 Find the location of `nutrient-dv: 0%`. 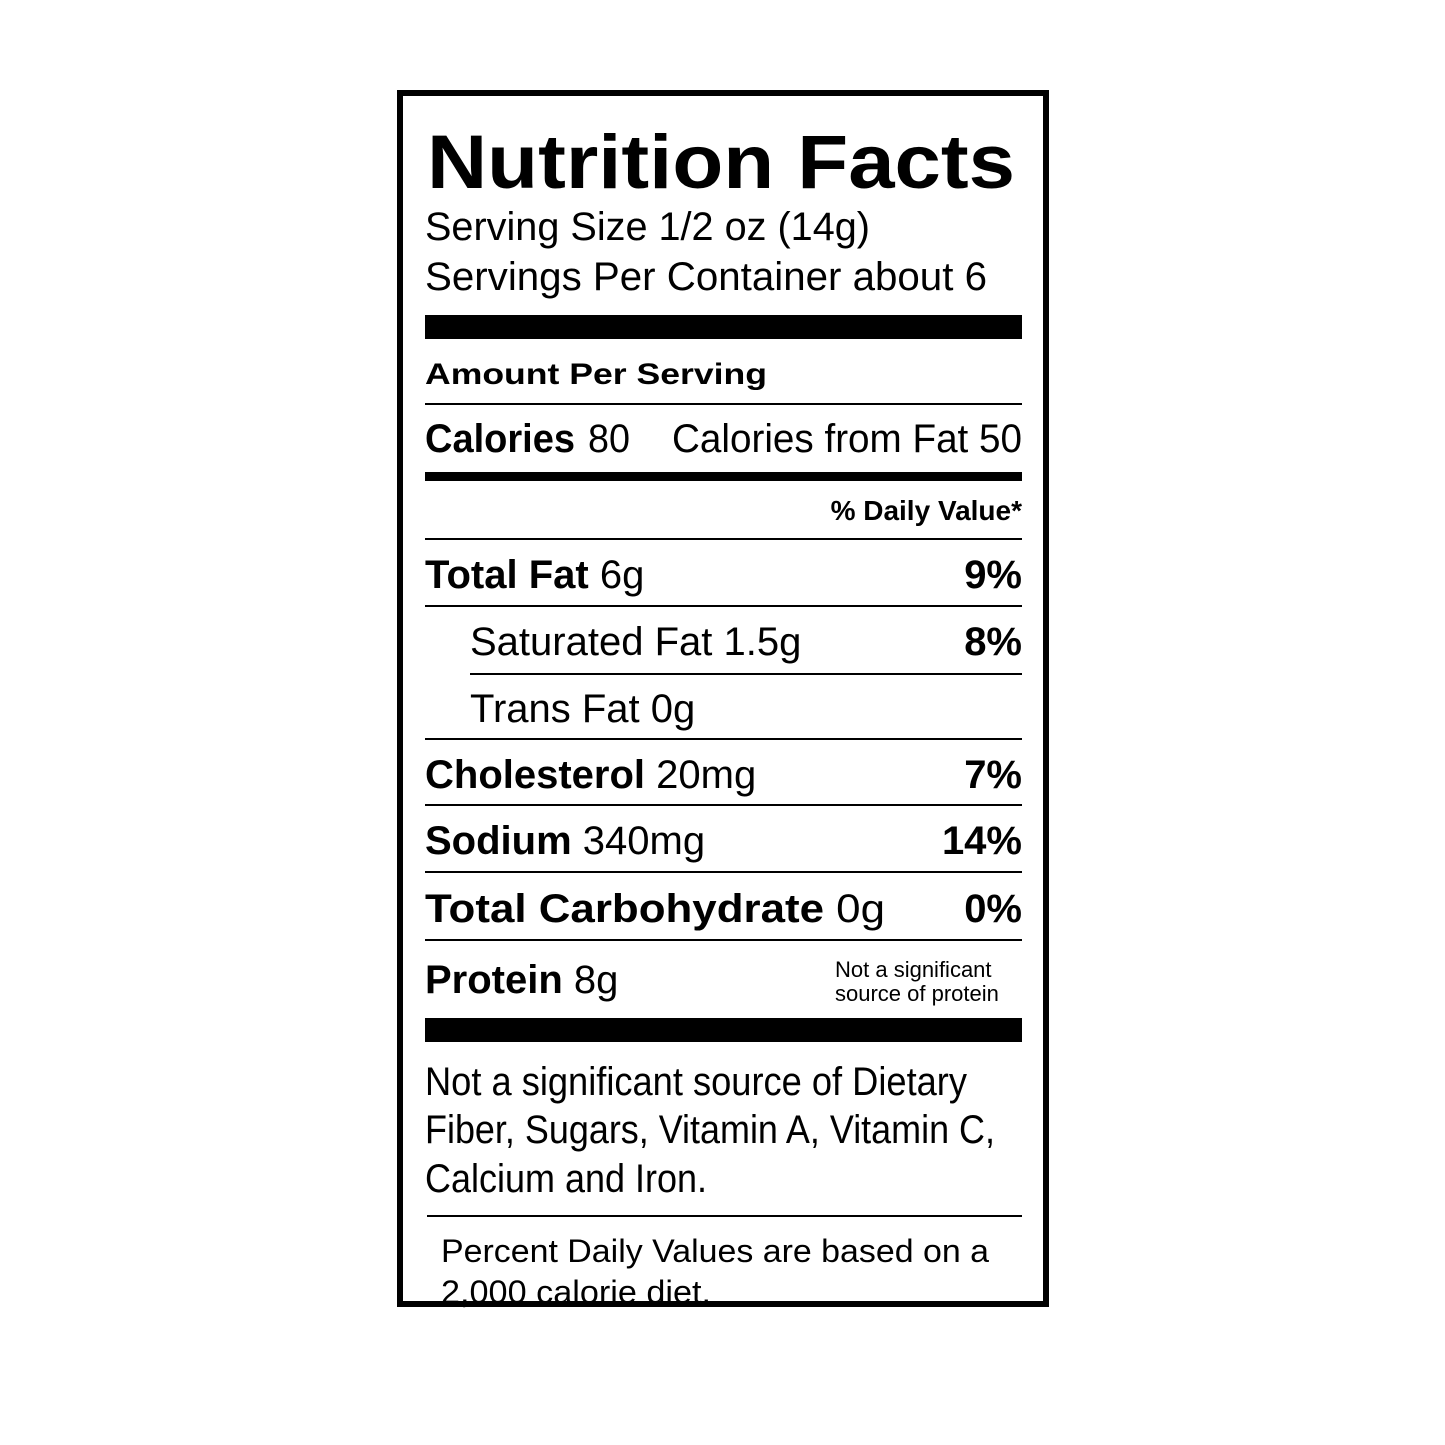

nutrient-dv: 0% is located at coordinates (993, 909).